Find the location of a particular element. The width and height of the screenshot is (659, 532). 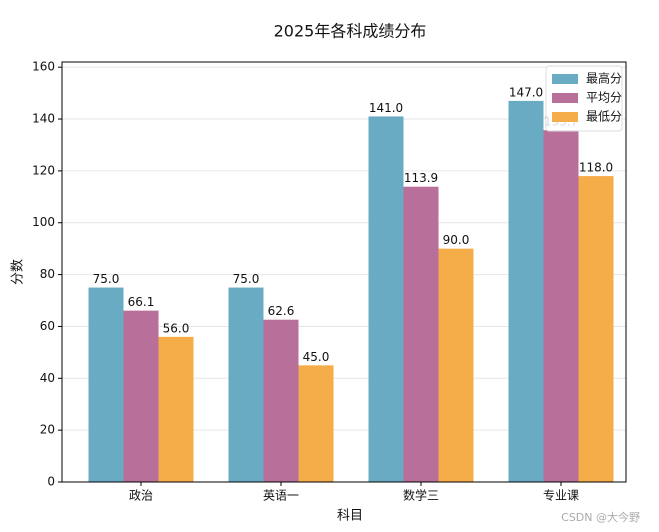

y-tick-label: 20 is located at coordinates (47, 430).